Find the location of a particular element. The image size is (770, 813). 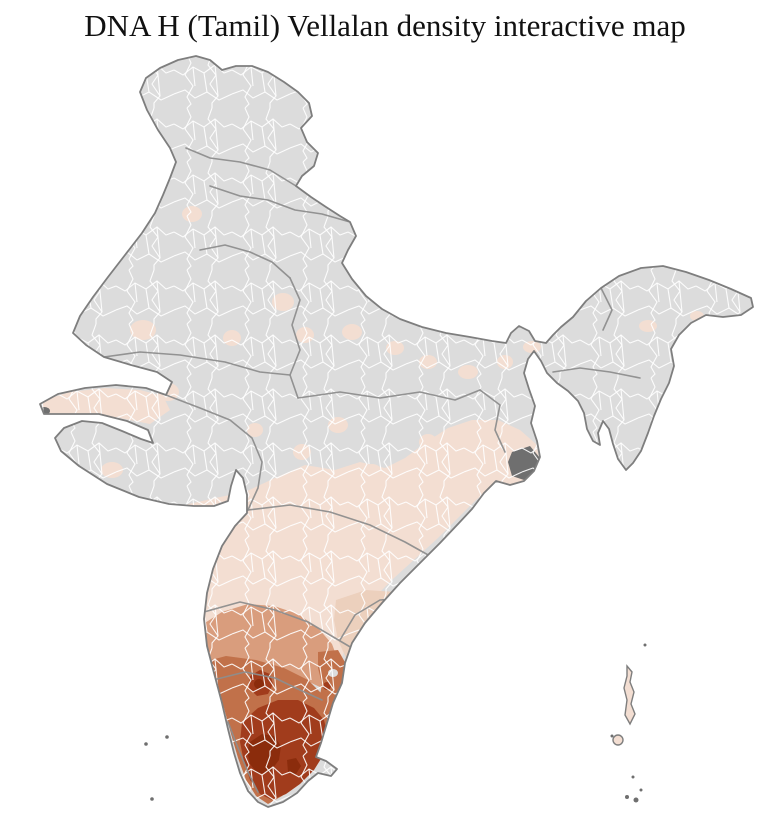

andaman-nicobar-islands is located at coordinates (628, 723).